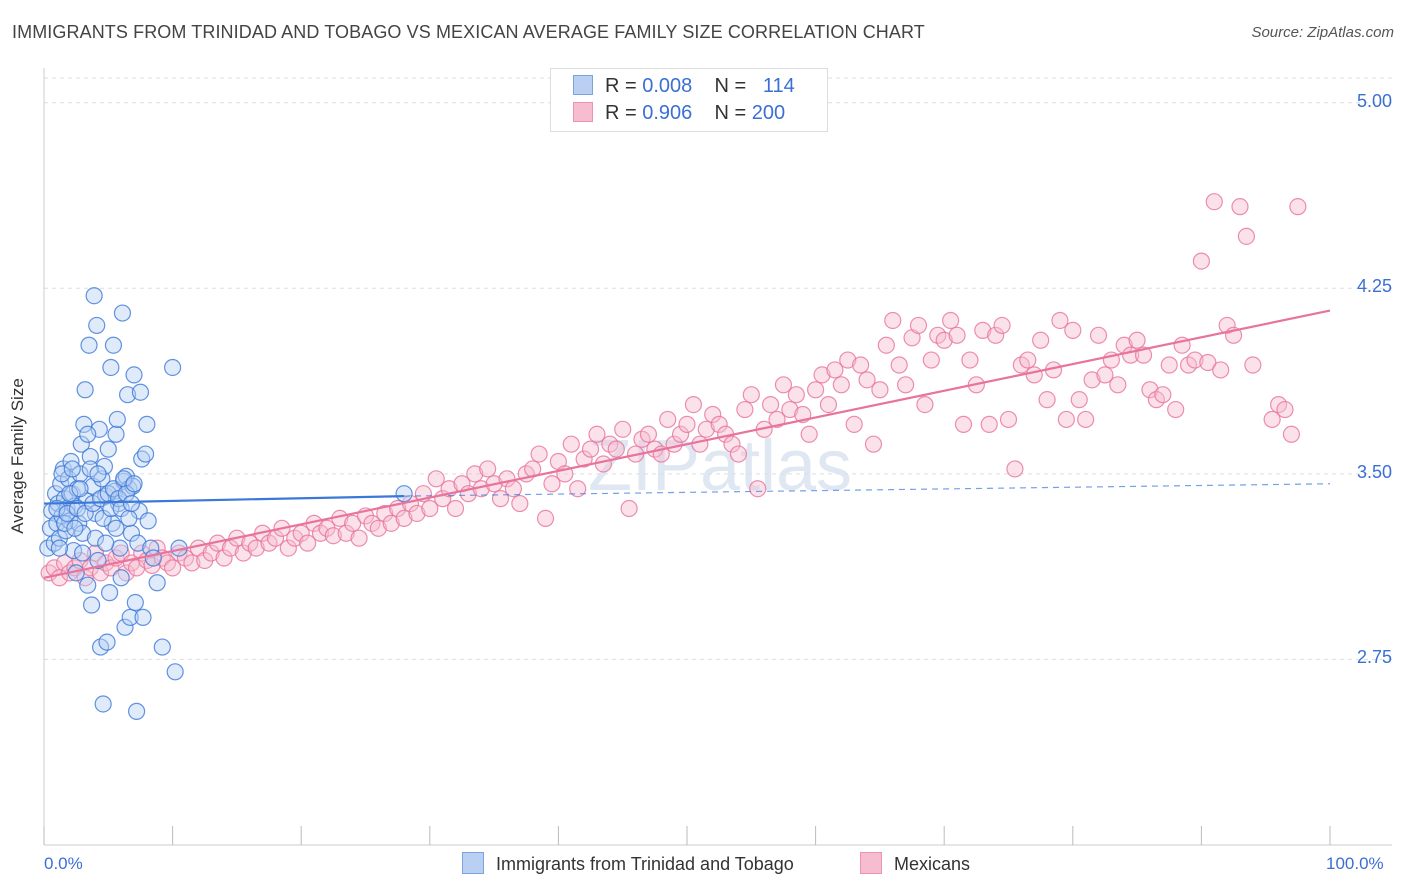  I want to click on legend-box: R = 0.008 N = 114 R = 0.906 N = 200, so click(689, 100).